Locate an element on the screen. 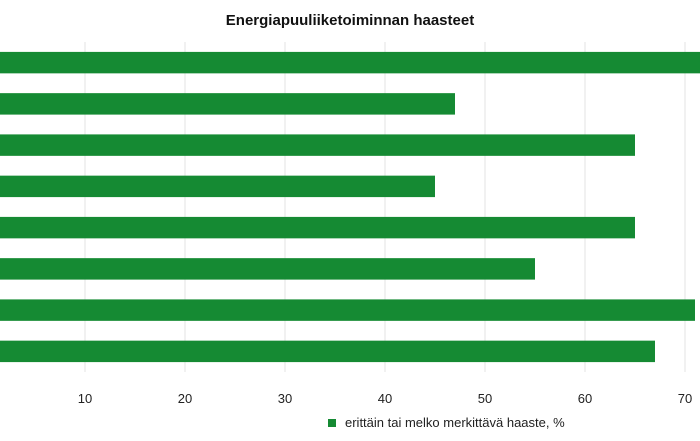 Image resolution: width=700 pixels, height=441 pixels. x-tick-label: 50 is located at coordinates (485, 398).